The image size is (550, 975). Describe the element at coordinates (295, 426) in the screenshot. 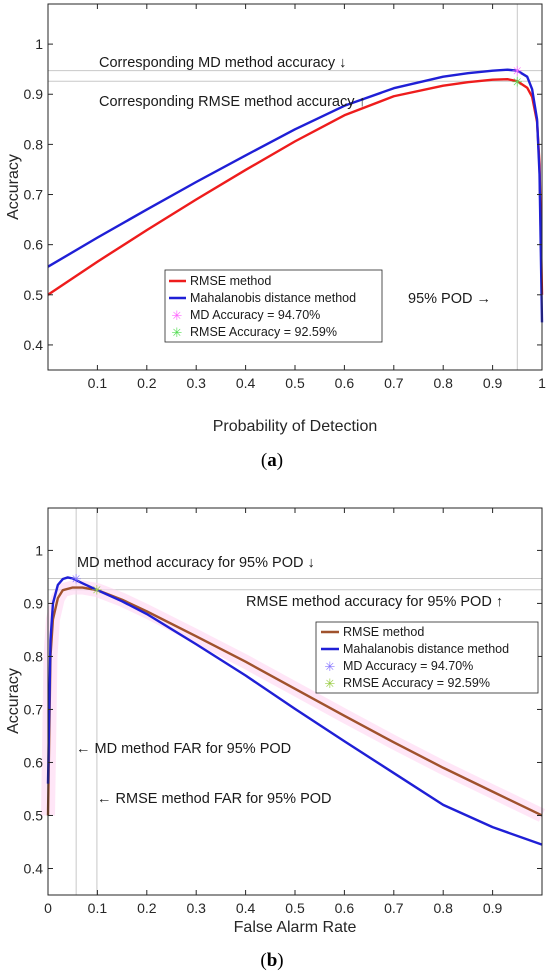

I see `x-axis-label-a: Probability of Detection` at that location.